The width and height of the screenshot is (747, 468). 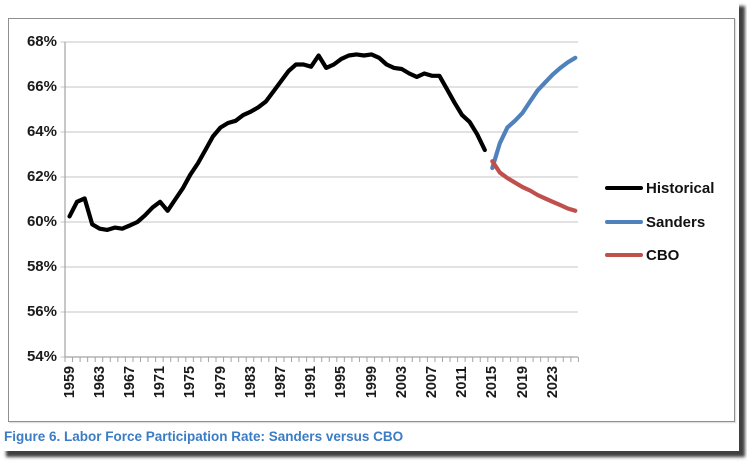 What do you see at coordinates (341, 382) in the screenshot?
I see `x-tick-label: 1995` at bounding box center [341, 382].